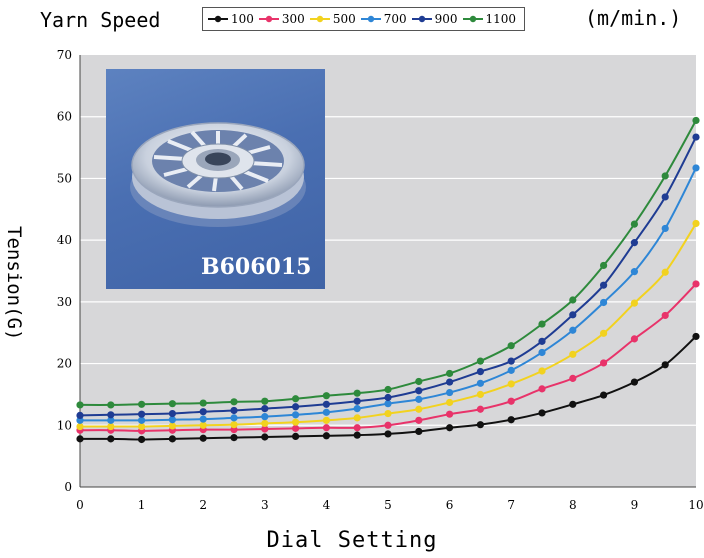 The height and width of the screenshot is (558, 704). Describe the element at coordinates (446, 19) in the screenshot. I see `legend-label: 900` at that location.